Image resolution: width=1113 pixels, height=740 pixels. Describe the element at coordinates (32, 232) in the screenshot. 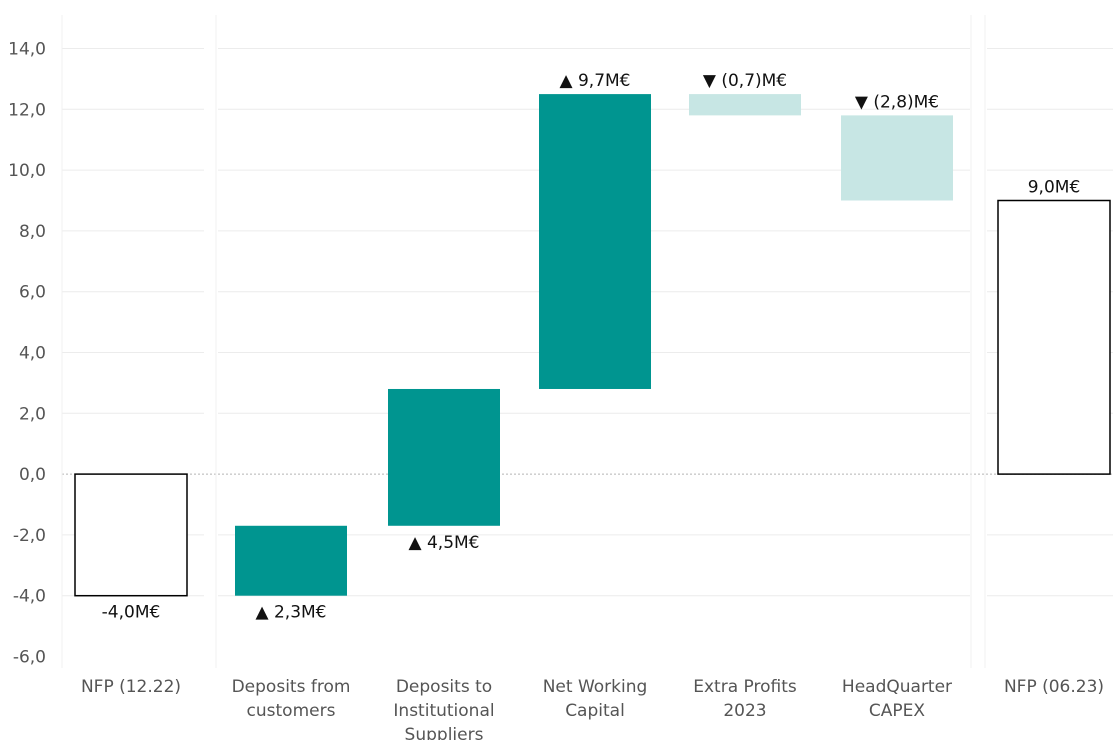

I see `y-tick-label: 8,0` at that location.